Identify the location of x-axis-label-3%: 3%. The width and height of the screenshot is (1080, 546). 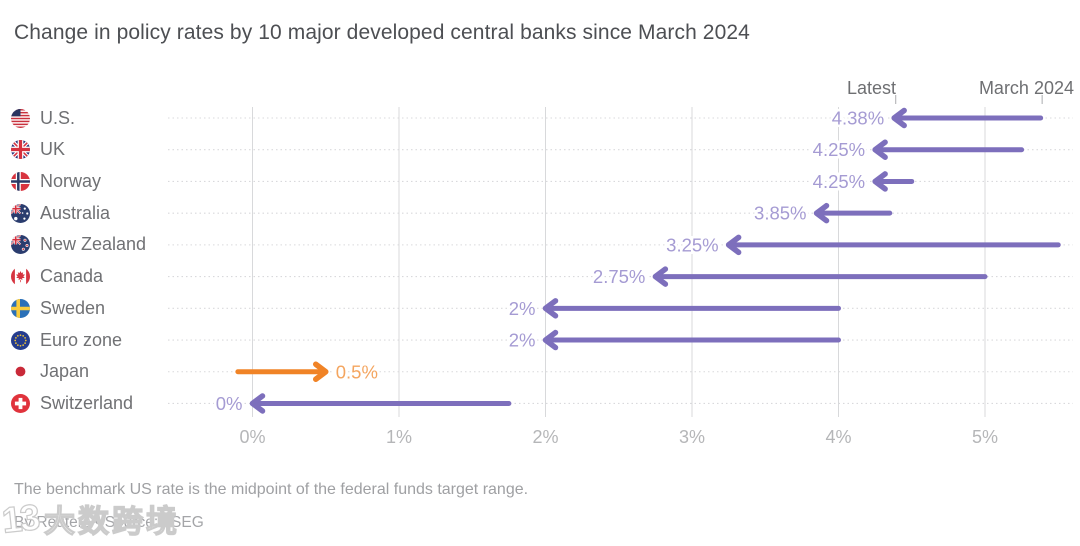
(692, 437).